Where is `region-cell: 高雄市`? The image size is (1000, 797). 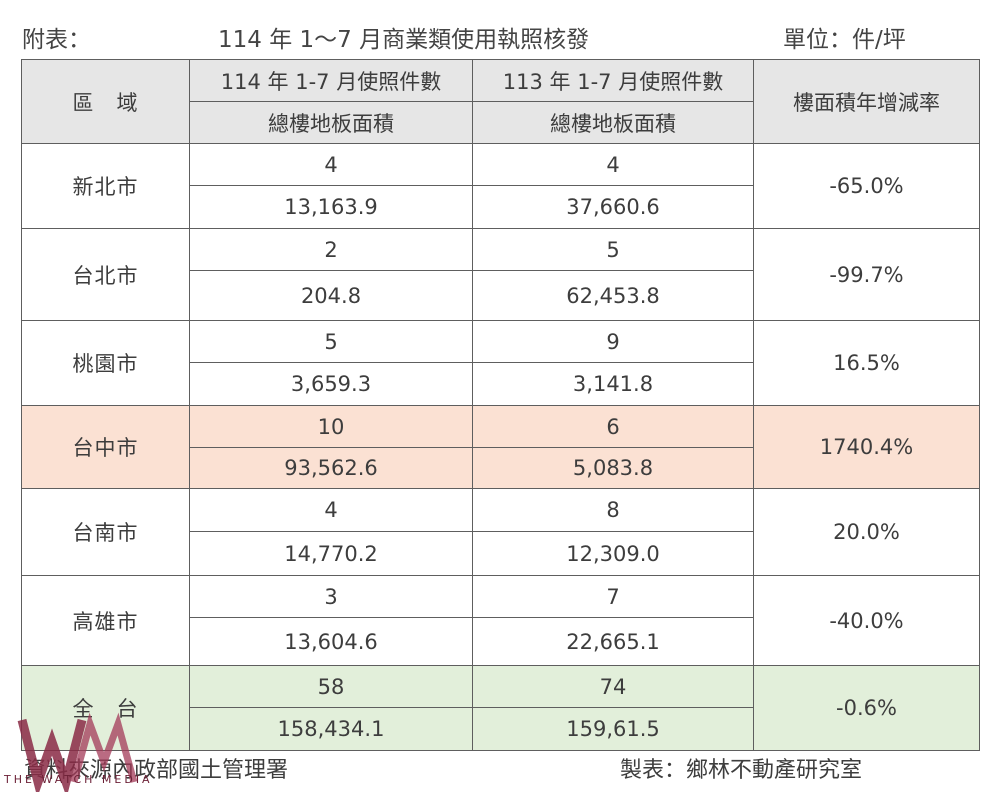 region-cell: 高雄市 is located at coordinates (105, 620).